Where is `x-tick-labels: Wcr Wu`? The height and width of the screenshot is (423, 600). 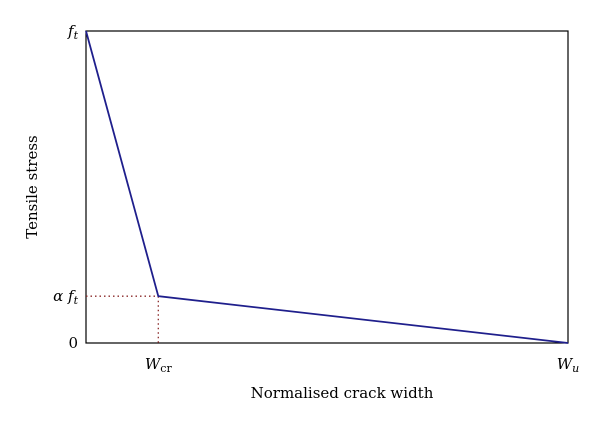 x-tick-labels: Wcr Wu is located at coordinates (362, 365).